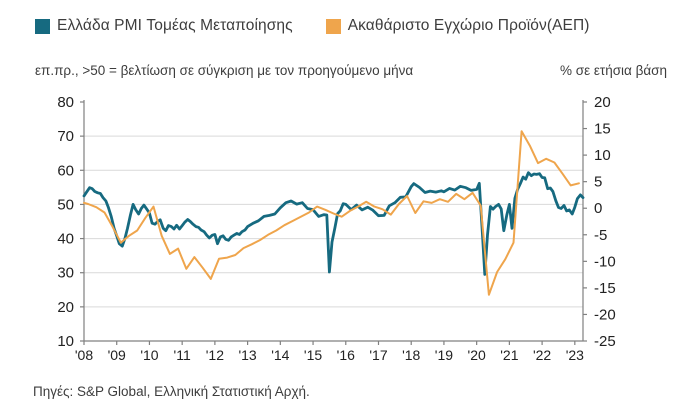 This screenshot has width=700, height=415. Describe the element at coordinates (65, 239) in the screenshot. I see `left-axis-tick-label: 40` at that location.